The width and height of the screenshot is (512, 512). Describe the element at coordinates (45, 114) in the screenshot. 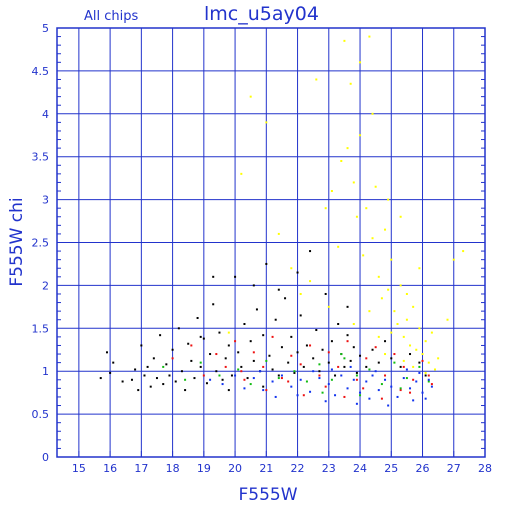

I see `y-tick-label: 4` at that location.